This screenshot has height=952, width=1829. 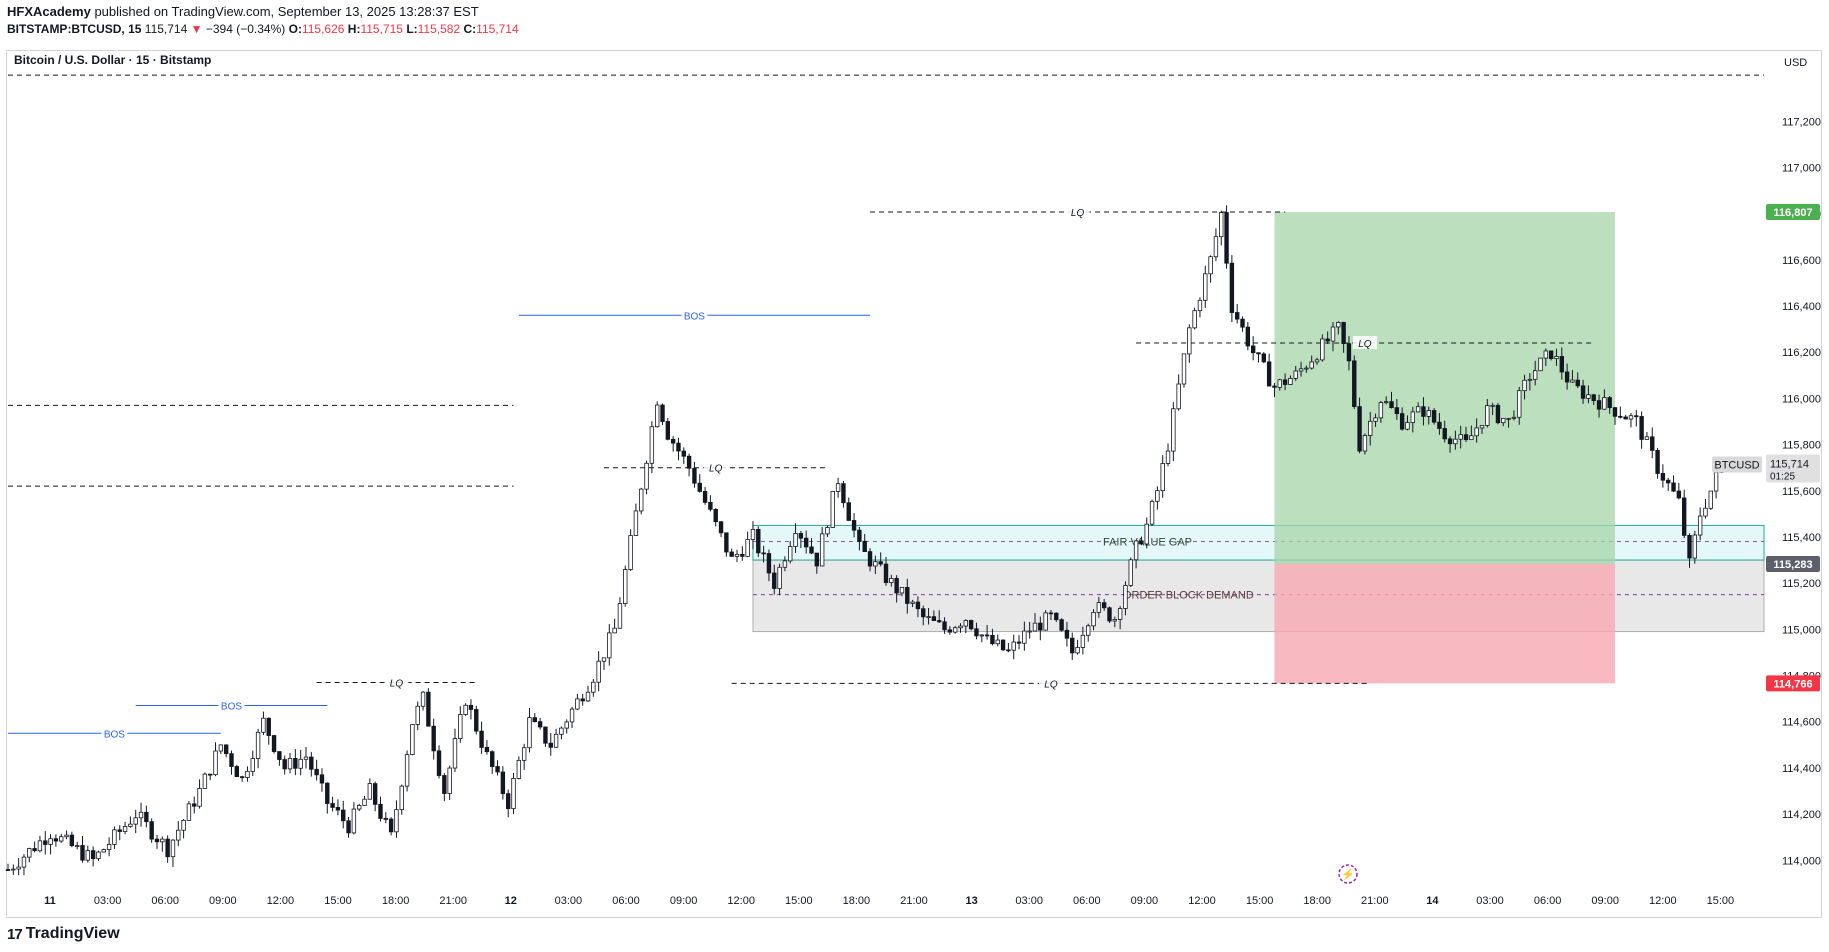 What do you see at coordinates (245, 29) in the screenshot?
I see `price-change: −394 (−0.34%)` at bounding box center [245, 29].